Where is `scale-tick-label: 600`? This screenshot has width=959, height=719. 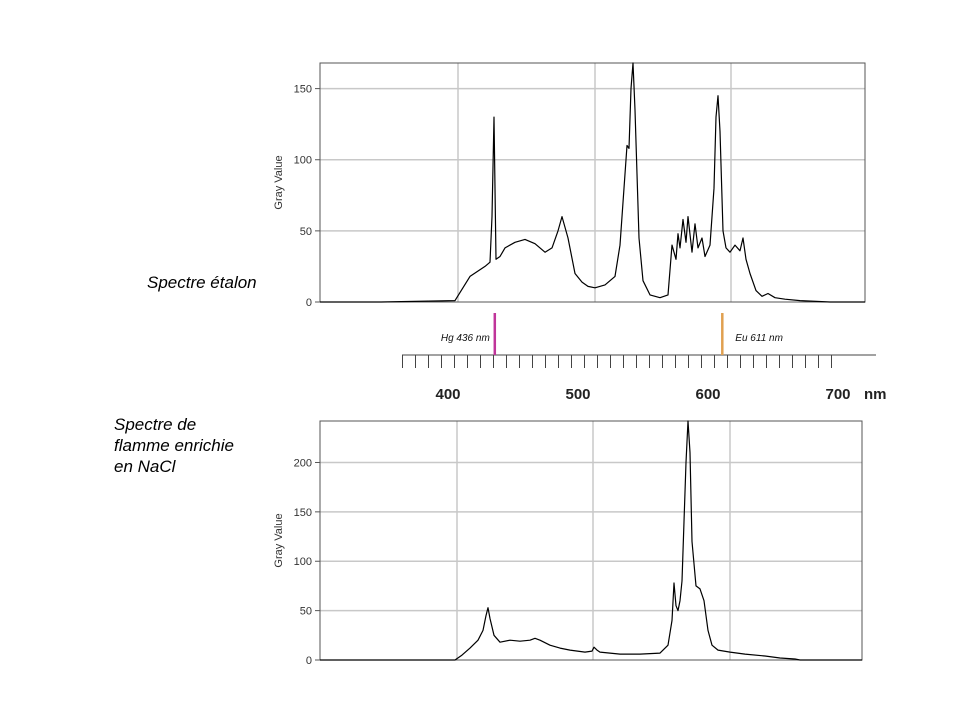
scale-tick-label: 600 is located at coordinates (707, 394).